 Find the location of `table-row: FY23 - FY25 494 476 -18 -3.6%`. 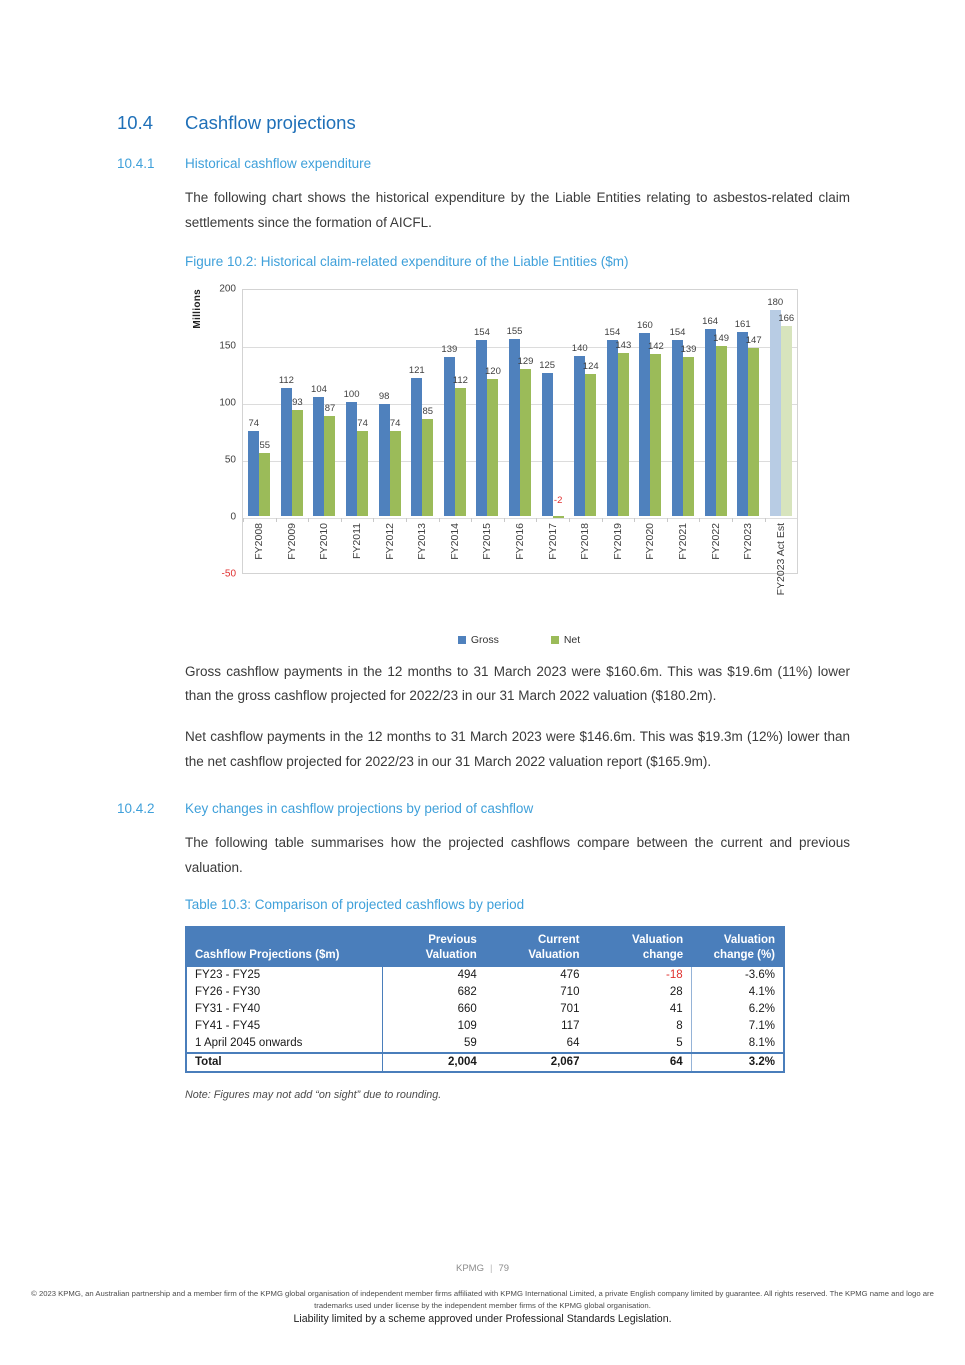

table-row: FY23 - FY25 494 476 -18 -3.6% is located at coordinates (485, 975).